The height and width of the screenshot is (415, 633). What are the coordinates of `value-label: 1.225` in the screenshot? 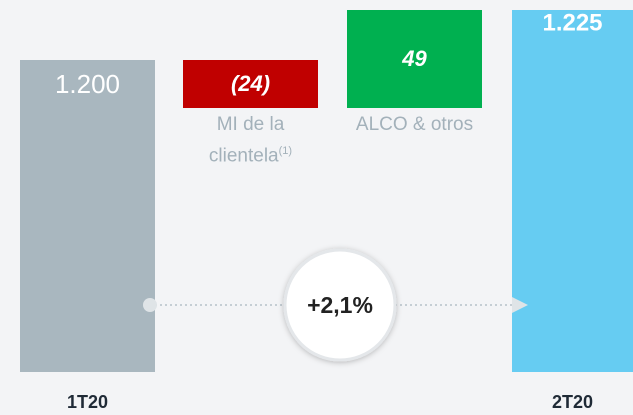 It's located at (572, 22).